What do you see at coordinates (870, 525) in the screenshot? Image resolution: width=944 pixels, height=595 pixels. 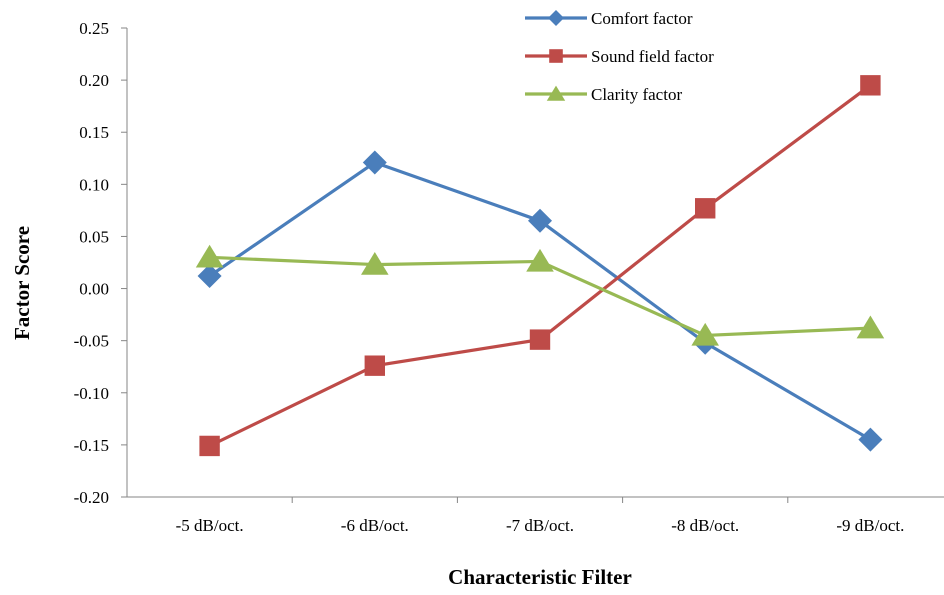 I see `x-tick-label: -9 dB/oct.` at bounding box center [870, 525].